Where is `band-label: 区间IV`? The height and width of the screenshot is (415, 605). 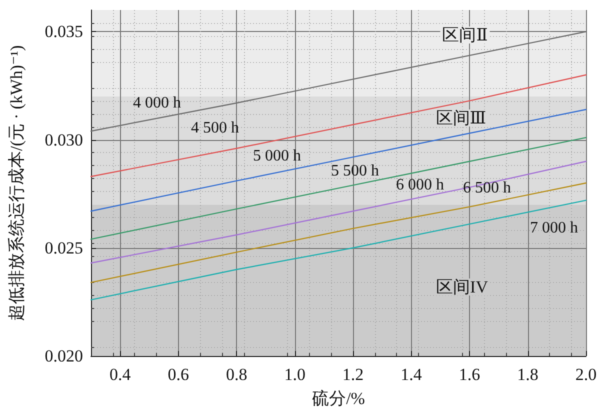
band-label: 区间IV is located at coordinates (462, 287).